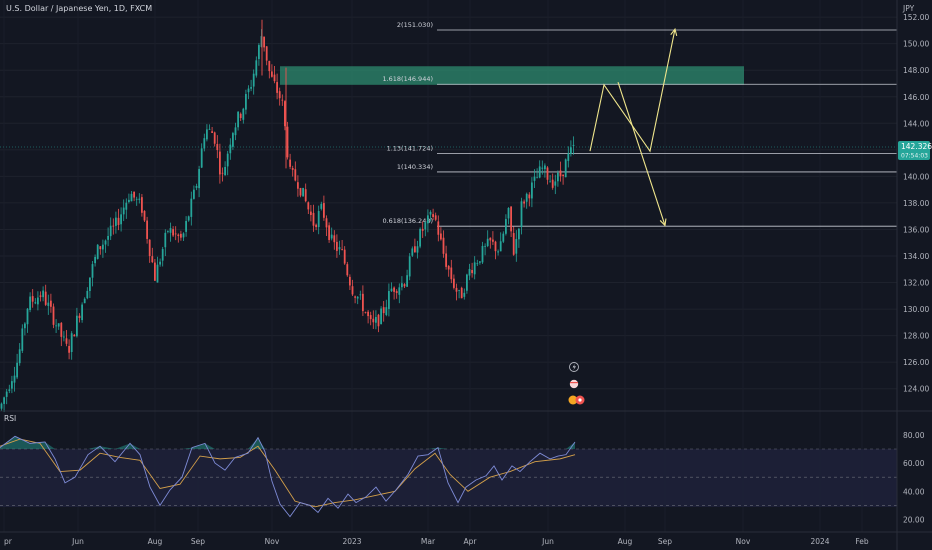 Image resolution: width=932 pixels, height=550 pixels. Describe the element at coordinates (916, 70) in the screenshot. I see `price-tick-label: 148.00` at that location.